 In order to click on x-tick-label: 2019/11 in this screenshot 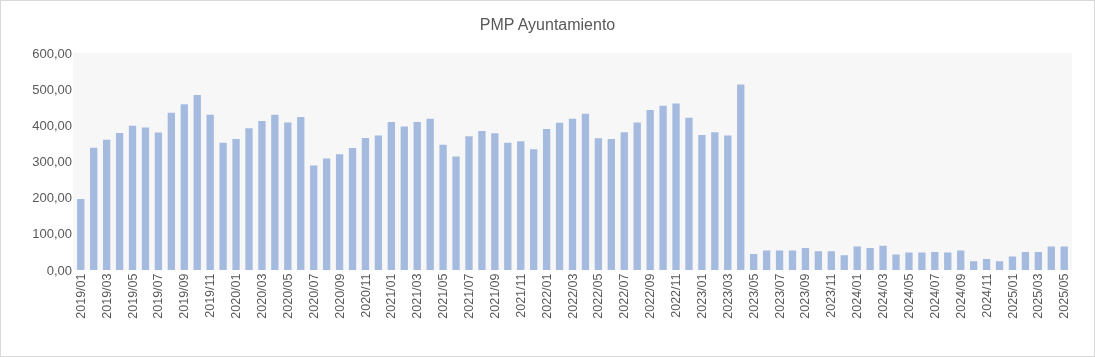, I will do `click(210, 295)`.